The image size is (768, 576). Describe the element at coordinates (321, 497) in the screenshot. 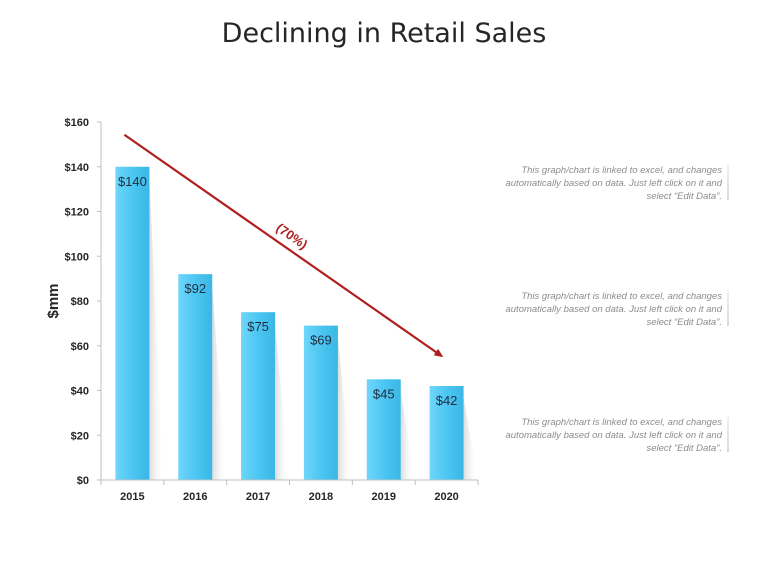

I see `x-tick-label: 2018` at that location.